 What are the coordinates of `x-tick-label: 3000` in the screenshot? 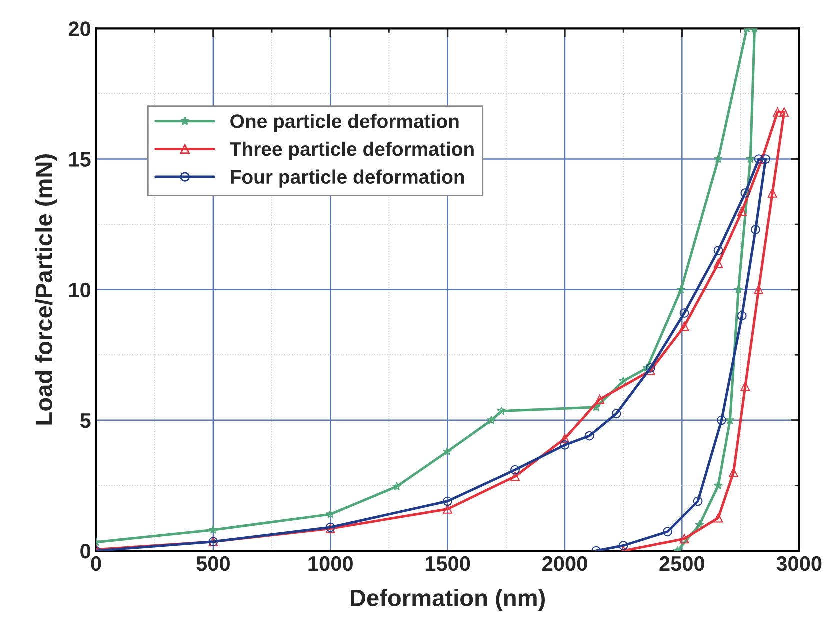 It's located at (799, 564).